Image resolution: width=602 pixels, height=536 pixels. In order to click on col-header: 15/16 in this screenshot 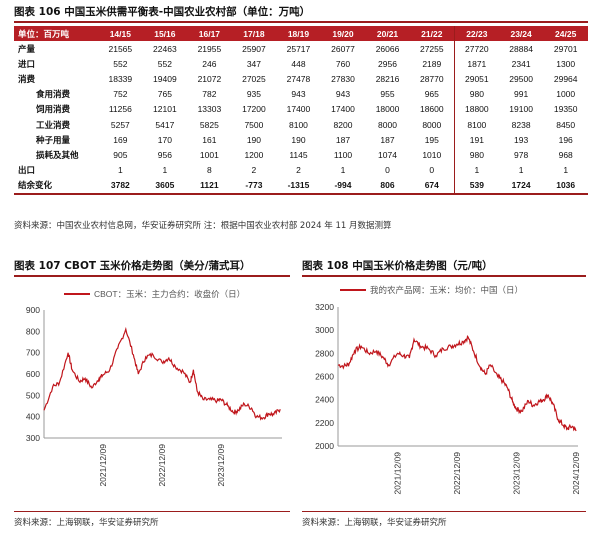, I will do `click(165, 33)`.